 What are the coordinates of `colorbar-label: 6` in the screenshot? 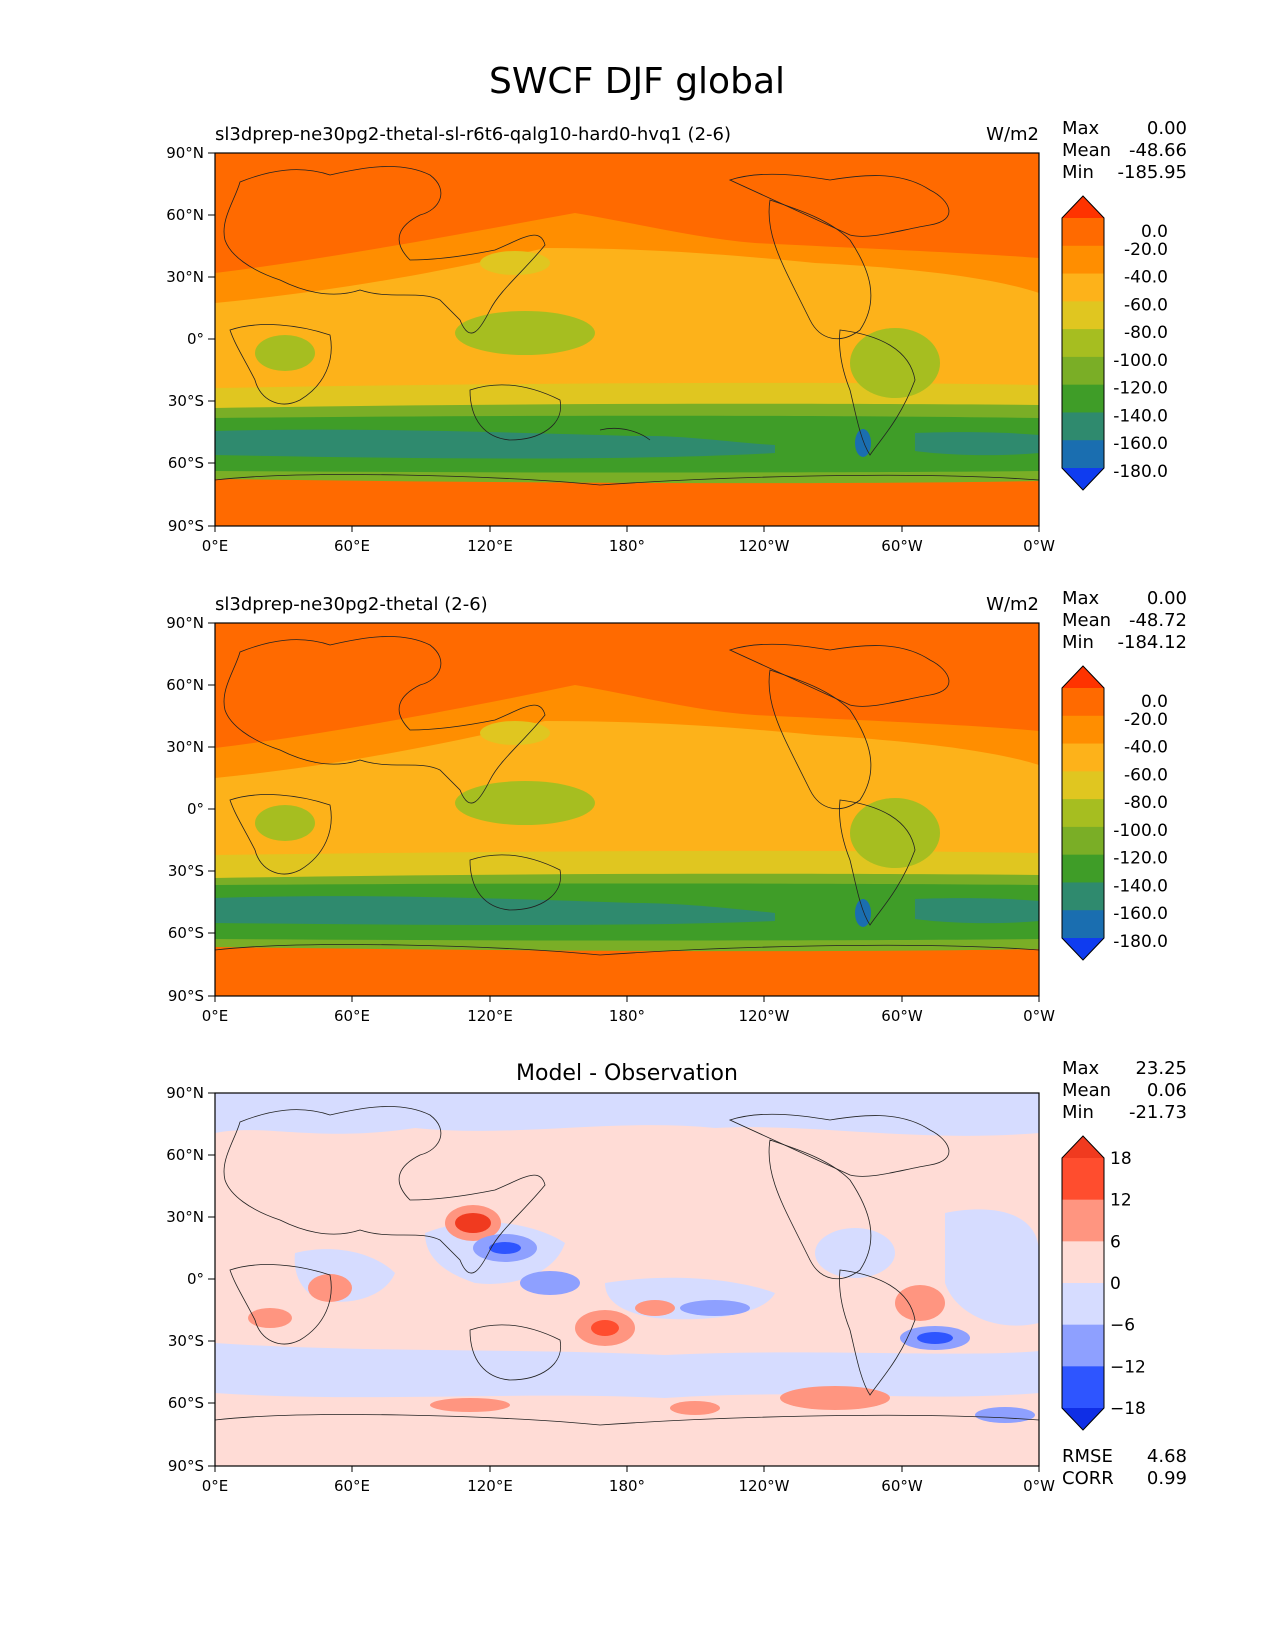 It's located at (1115, 1242).